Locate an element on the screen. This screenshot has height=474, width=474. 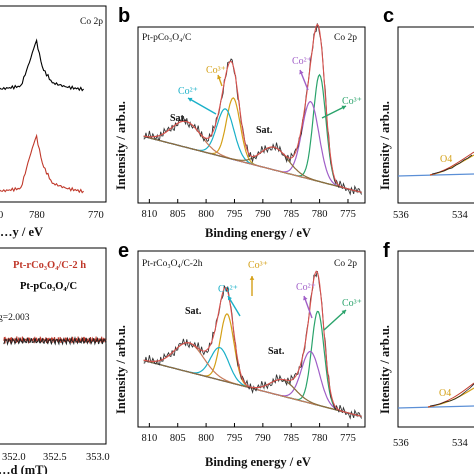
panel-e-annotations: Sat. Co³⁺ Co²⁺ Sat. Co²⁺ Co³⁺ is located at coordinates (273, 308).